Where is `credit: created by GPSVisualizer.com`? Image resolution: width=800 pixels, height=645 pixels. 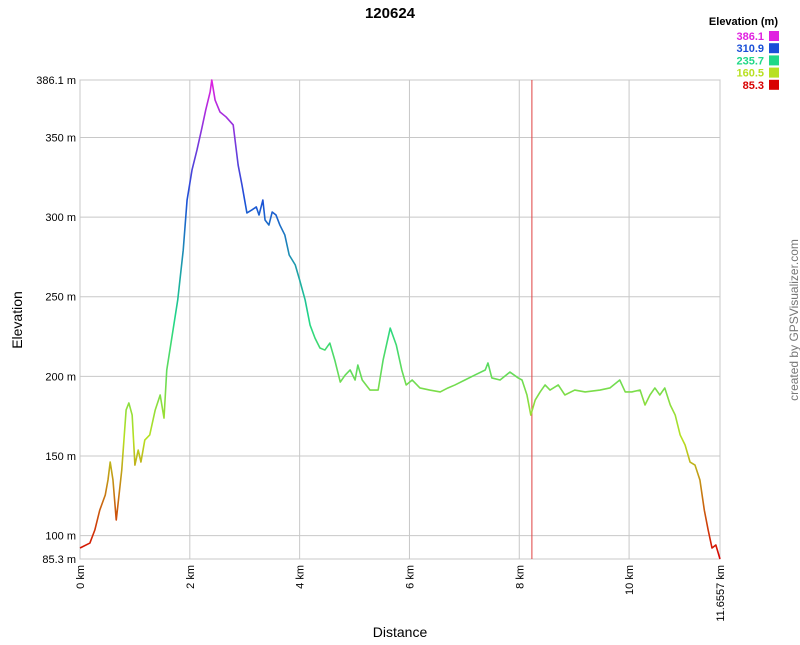
credit: created by GPSVisualizer.com is located at coordinates (793, 320).